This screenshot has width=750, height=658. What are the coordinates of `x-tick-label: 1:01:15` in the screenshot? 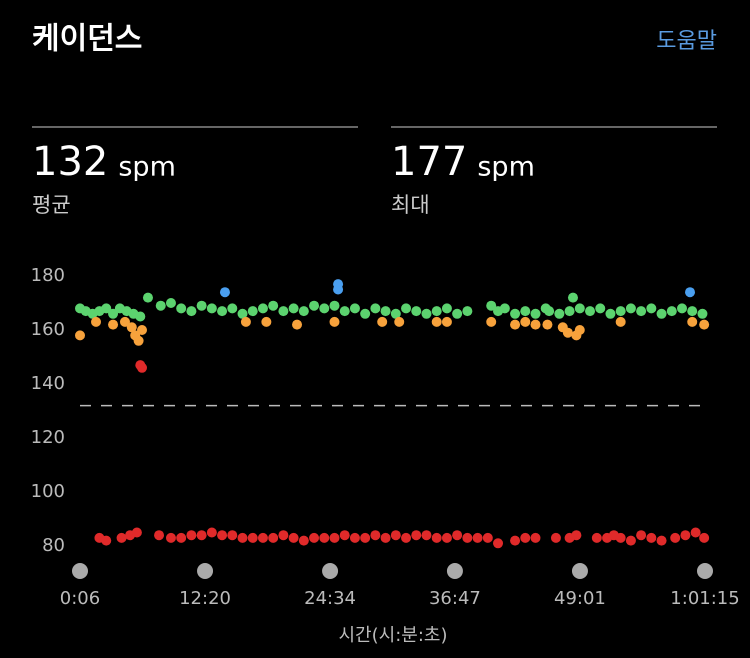 It's located at (704, 598).